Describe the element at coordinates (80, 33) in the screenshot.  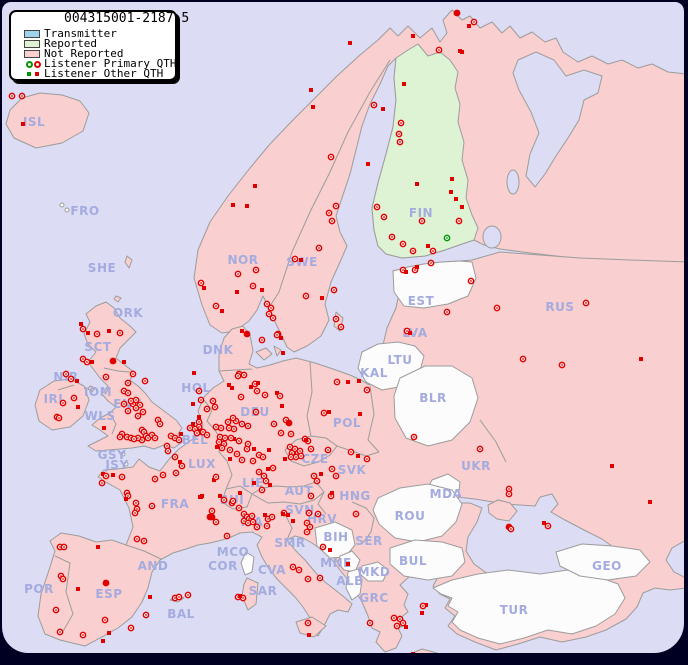
I see `legend-item-label: Transmitter` at that location.